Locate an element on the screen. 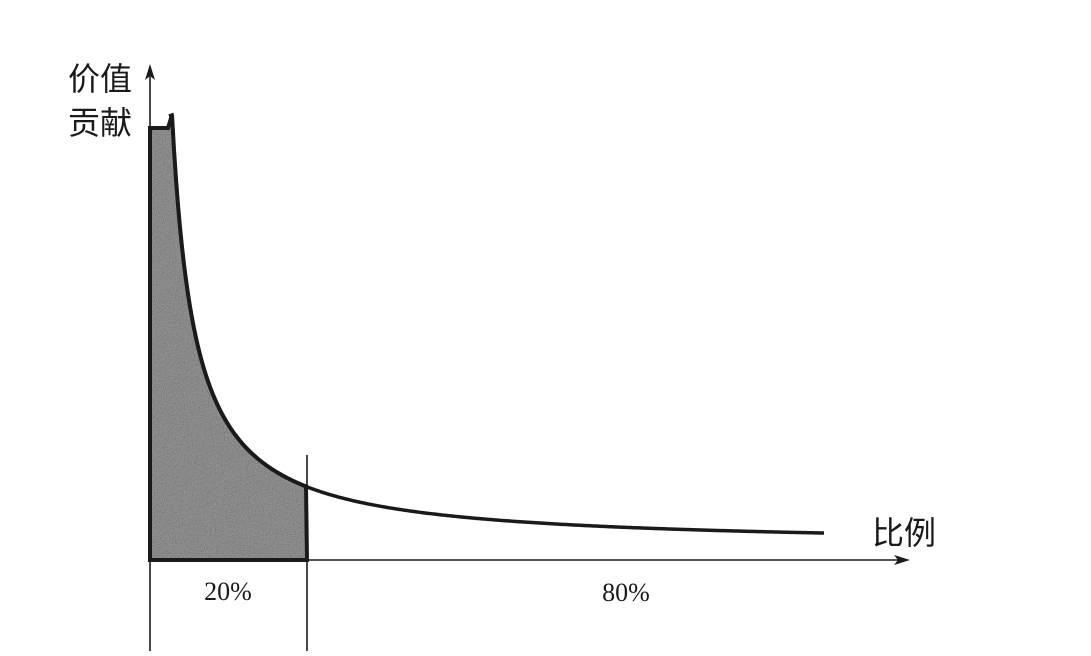 This screenshot has width=1091, height=656. segment-label-20: 20% is located at coordinates (228, 591).